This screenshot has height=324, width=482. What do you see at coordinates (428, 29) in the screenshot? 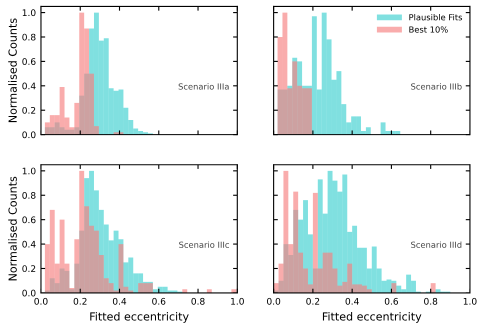
I see `legend-label: Best 10%` at bounding box center [428, 29].